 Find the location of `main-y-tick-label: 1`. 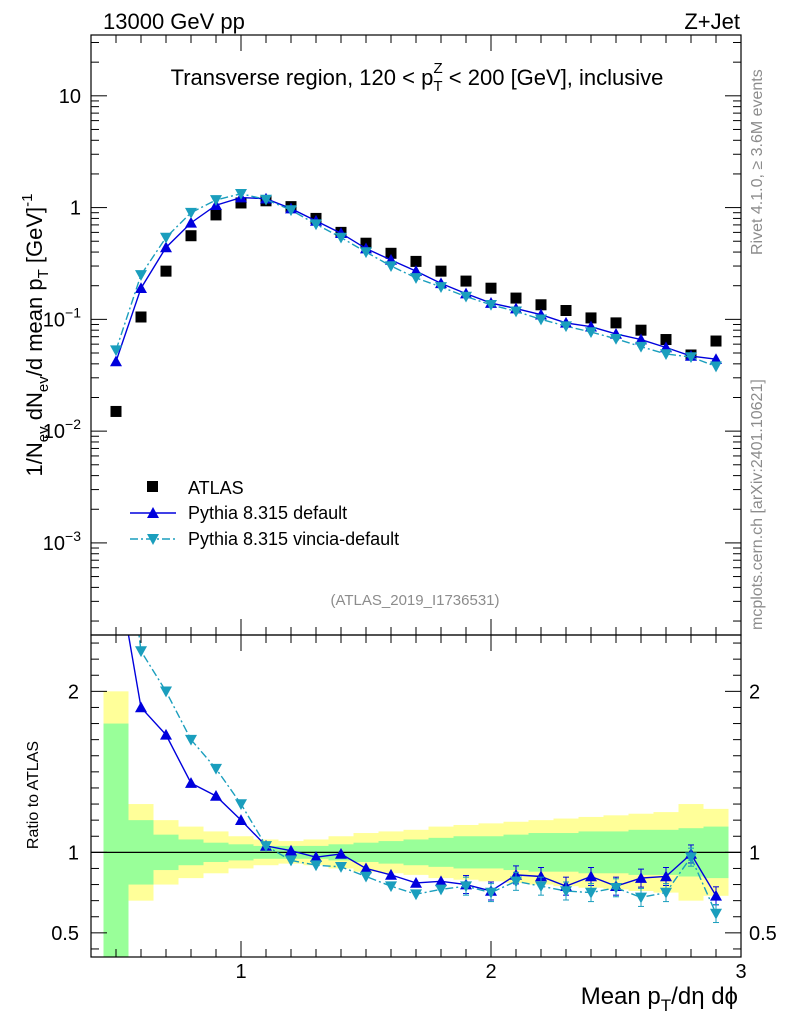

main-y-tick-label: 1 is located at coordinates (75, 209).